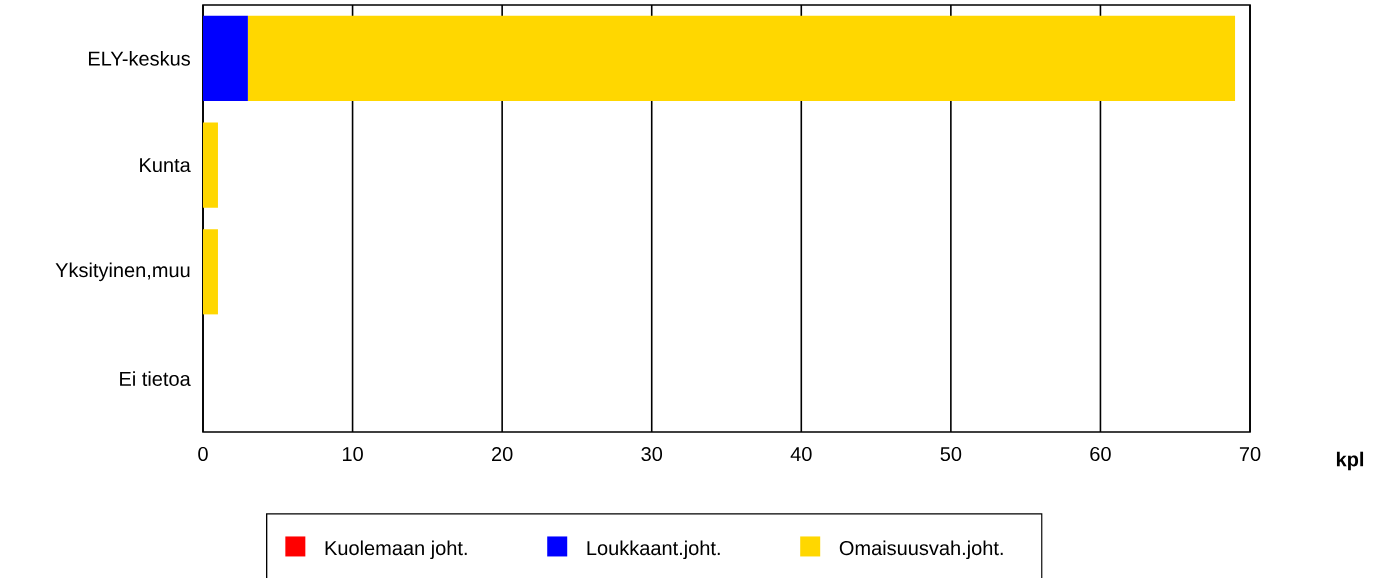 Image resolution: width=1385 pixels, height=578 pixels. Describe the element at coordinates (1100, 454) in the screenshot. I see `x-tick-label: 60` at that location.